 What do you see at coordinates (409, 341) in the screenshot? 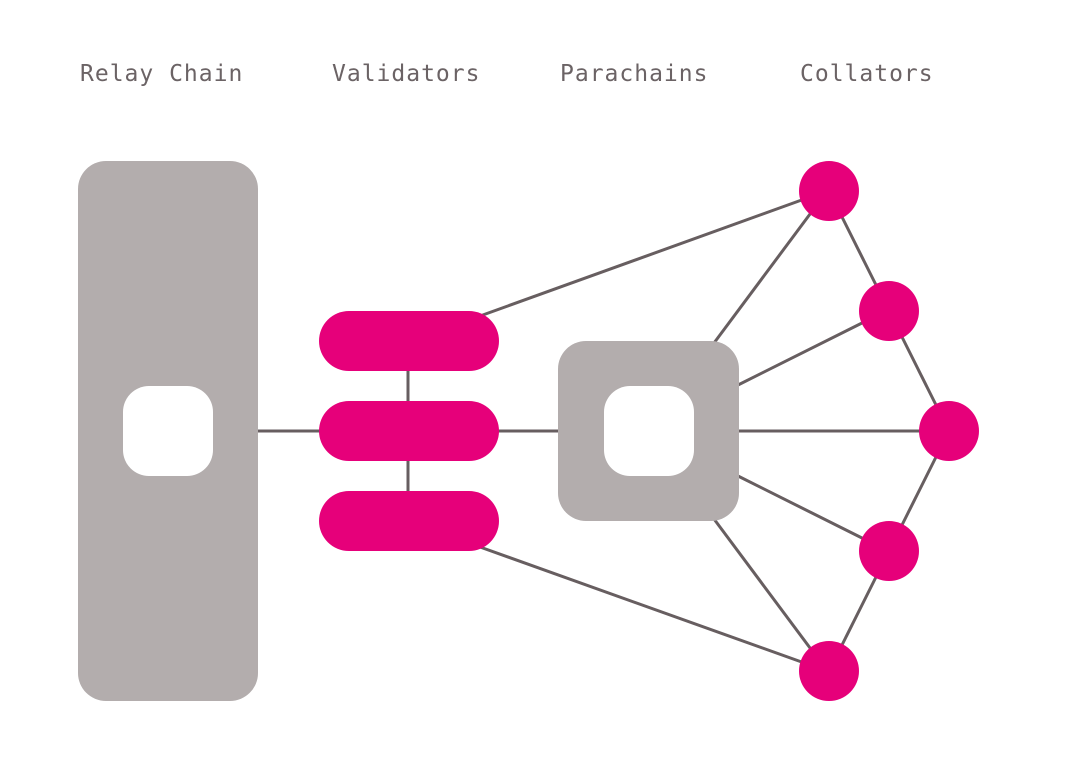
I see `validator-pill-top` at bounding box center [409, 341].